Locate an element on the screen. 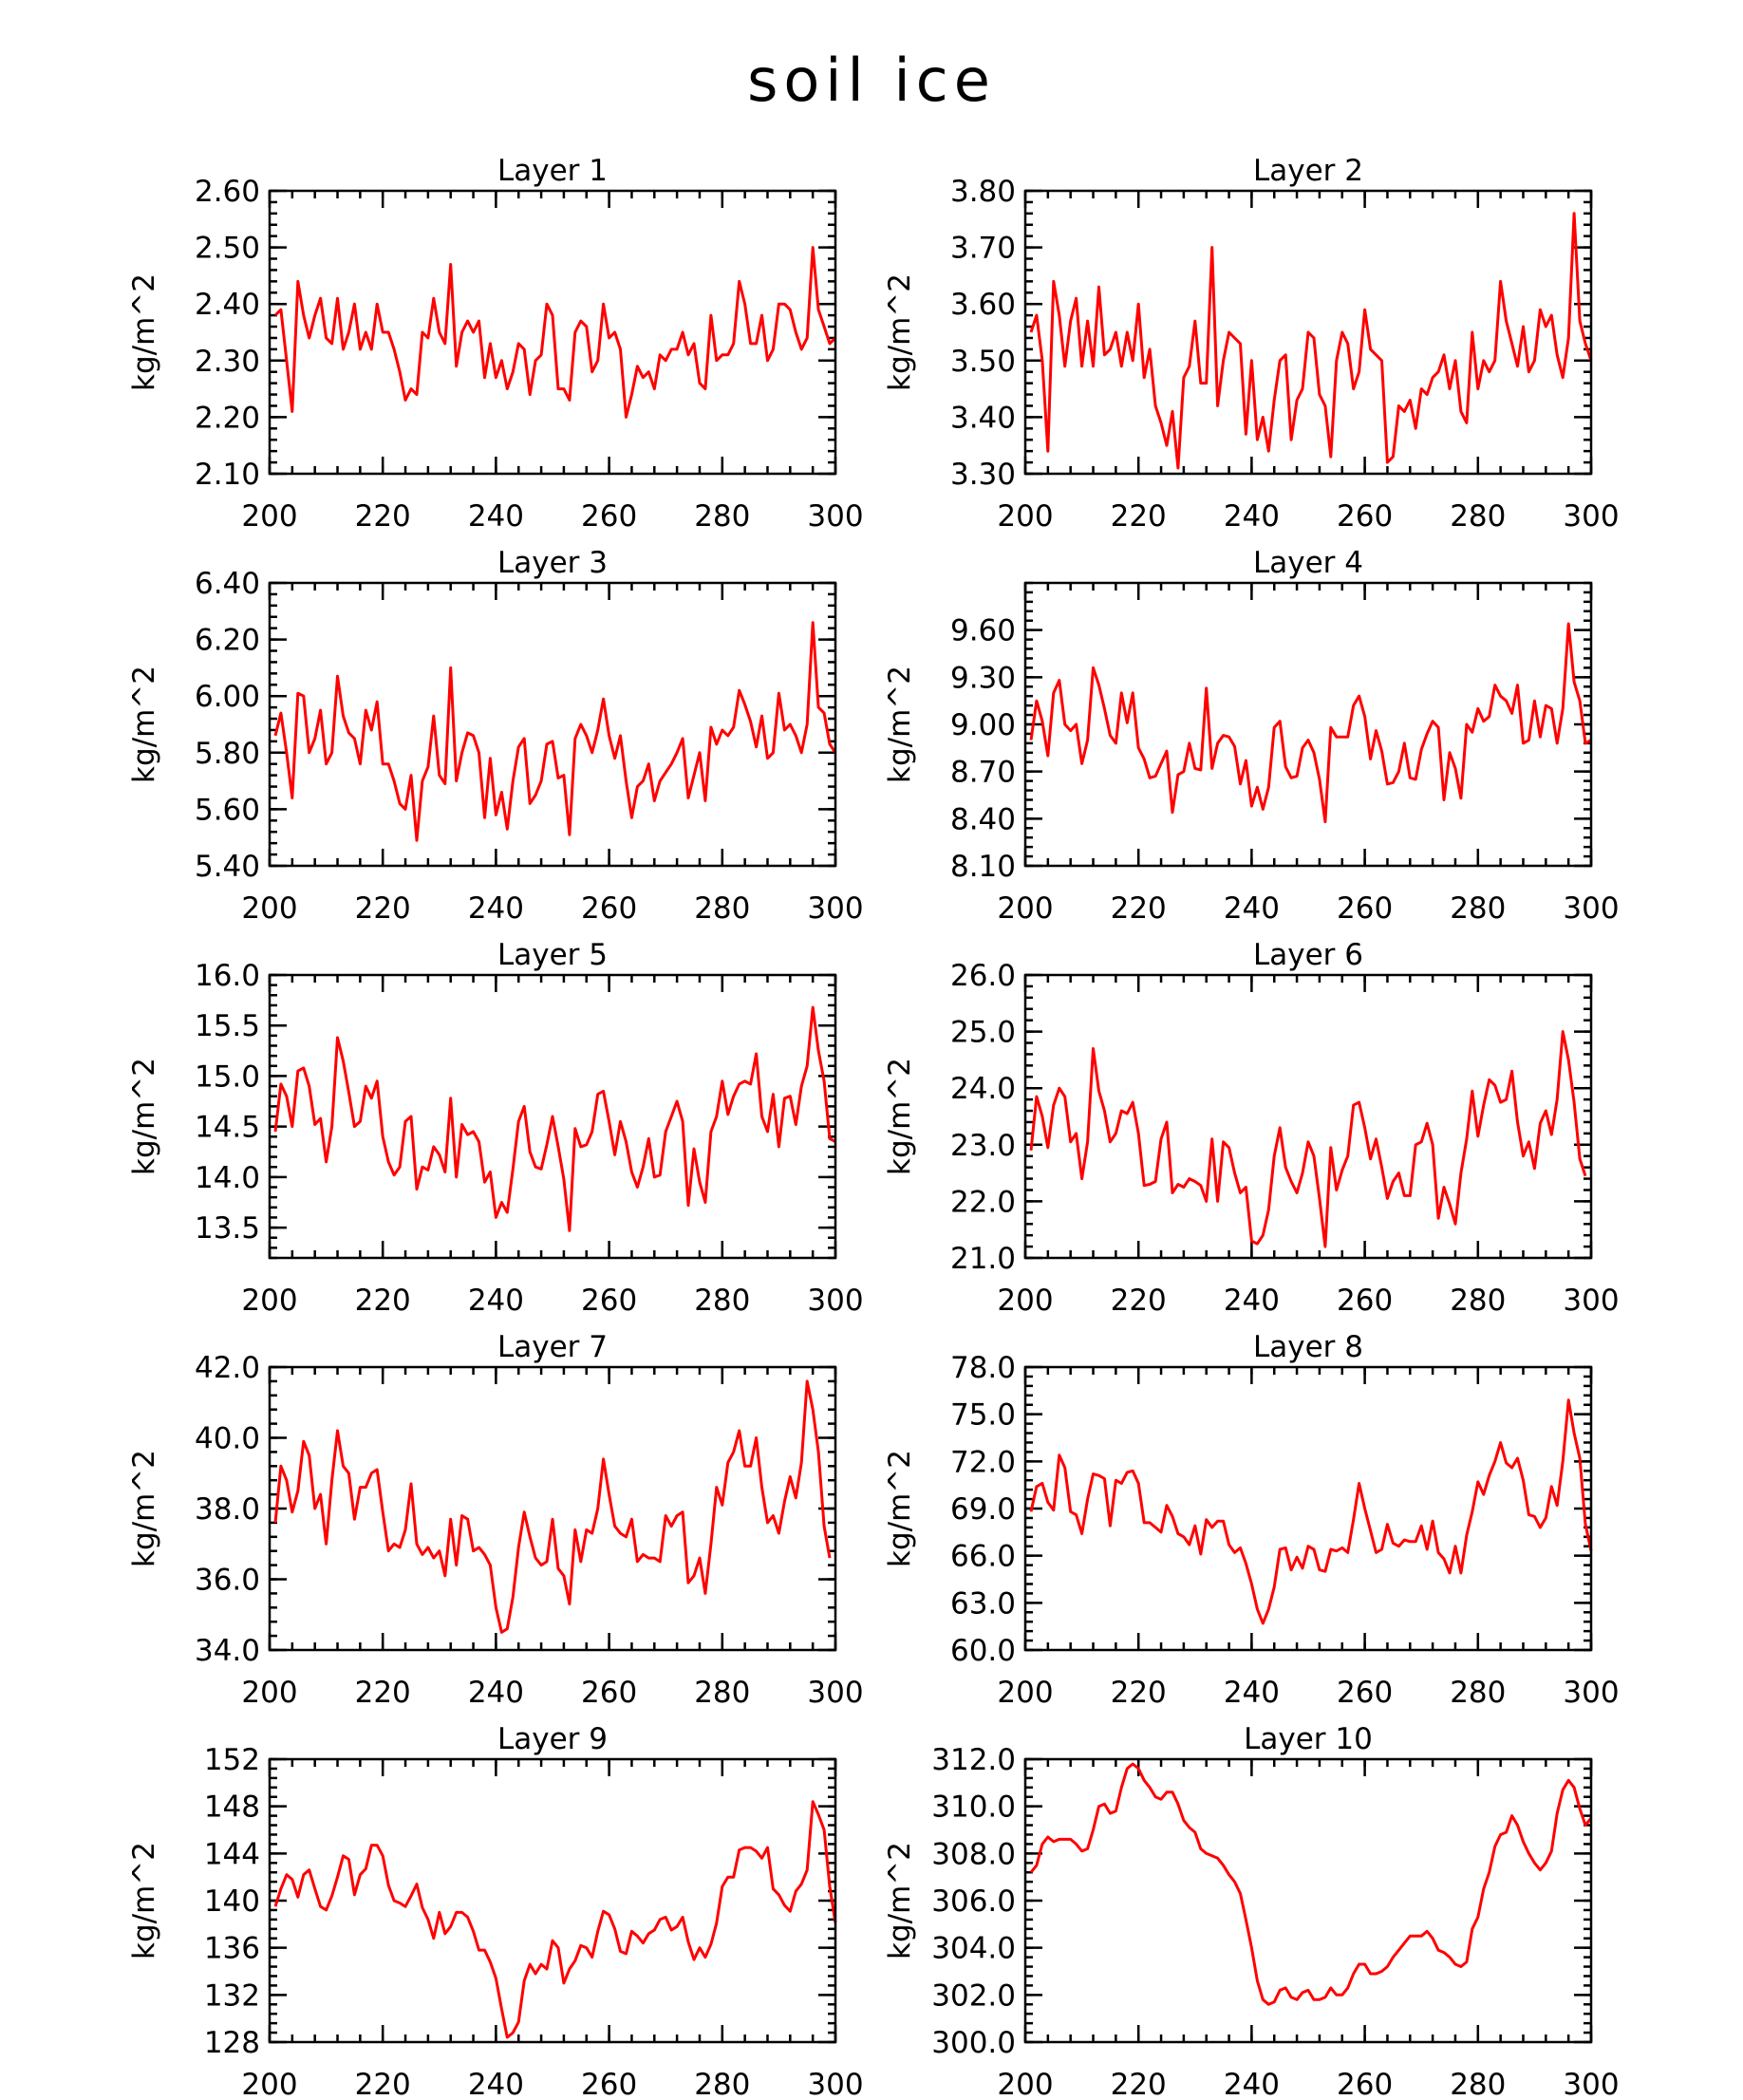 The width and height of the screenshot is (1743, 2100). y-tick-label: 3.70 is located at coordinates (983, 249).